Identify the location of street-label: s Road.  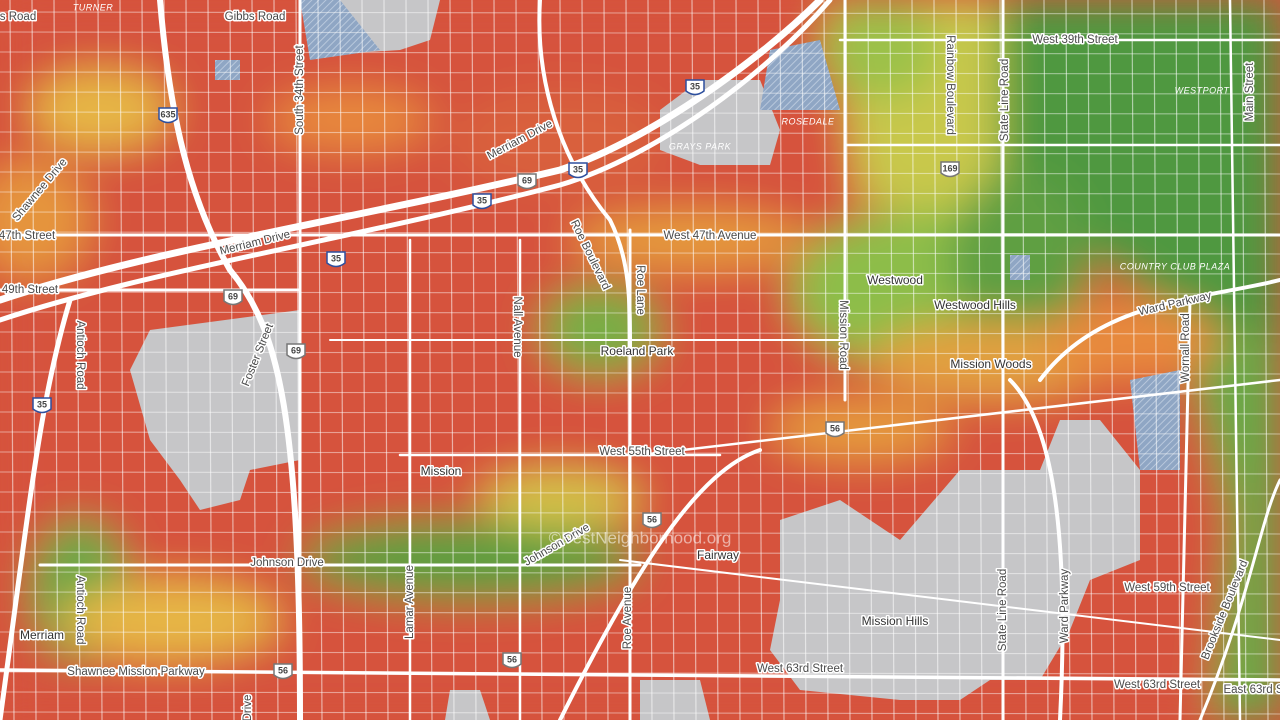
(18, 17).